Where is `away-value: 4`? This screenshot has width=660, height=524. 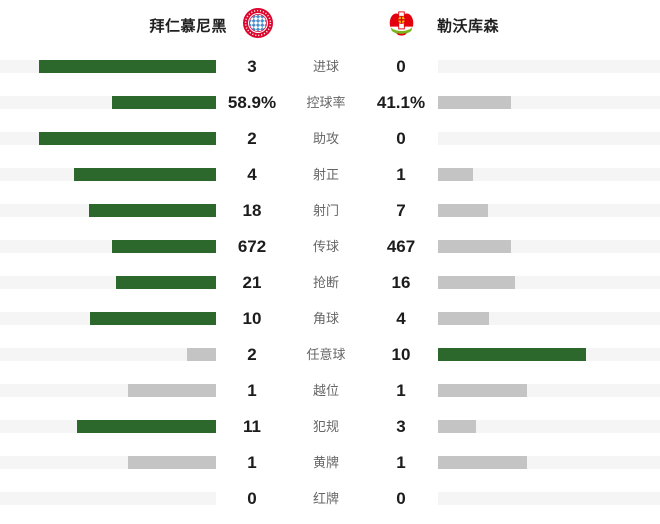 away-value: 4 is located at coordinates (401, 318).